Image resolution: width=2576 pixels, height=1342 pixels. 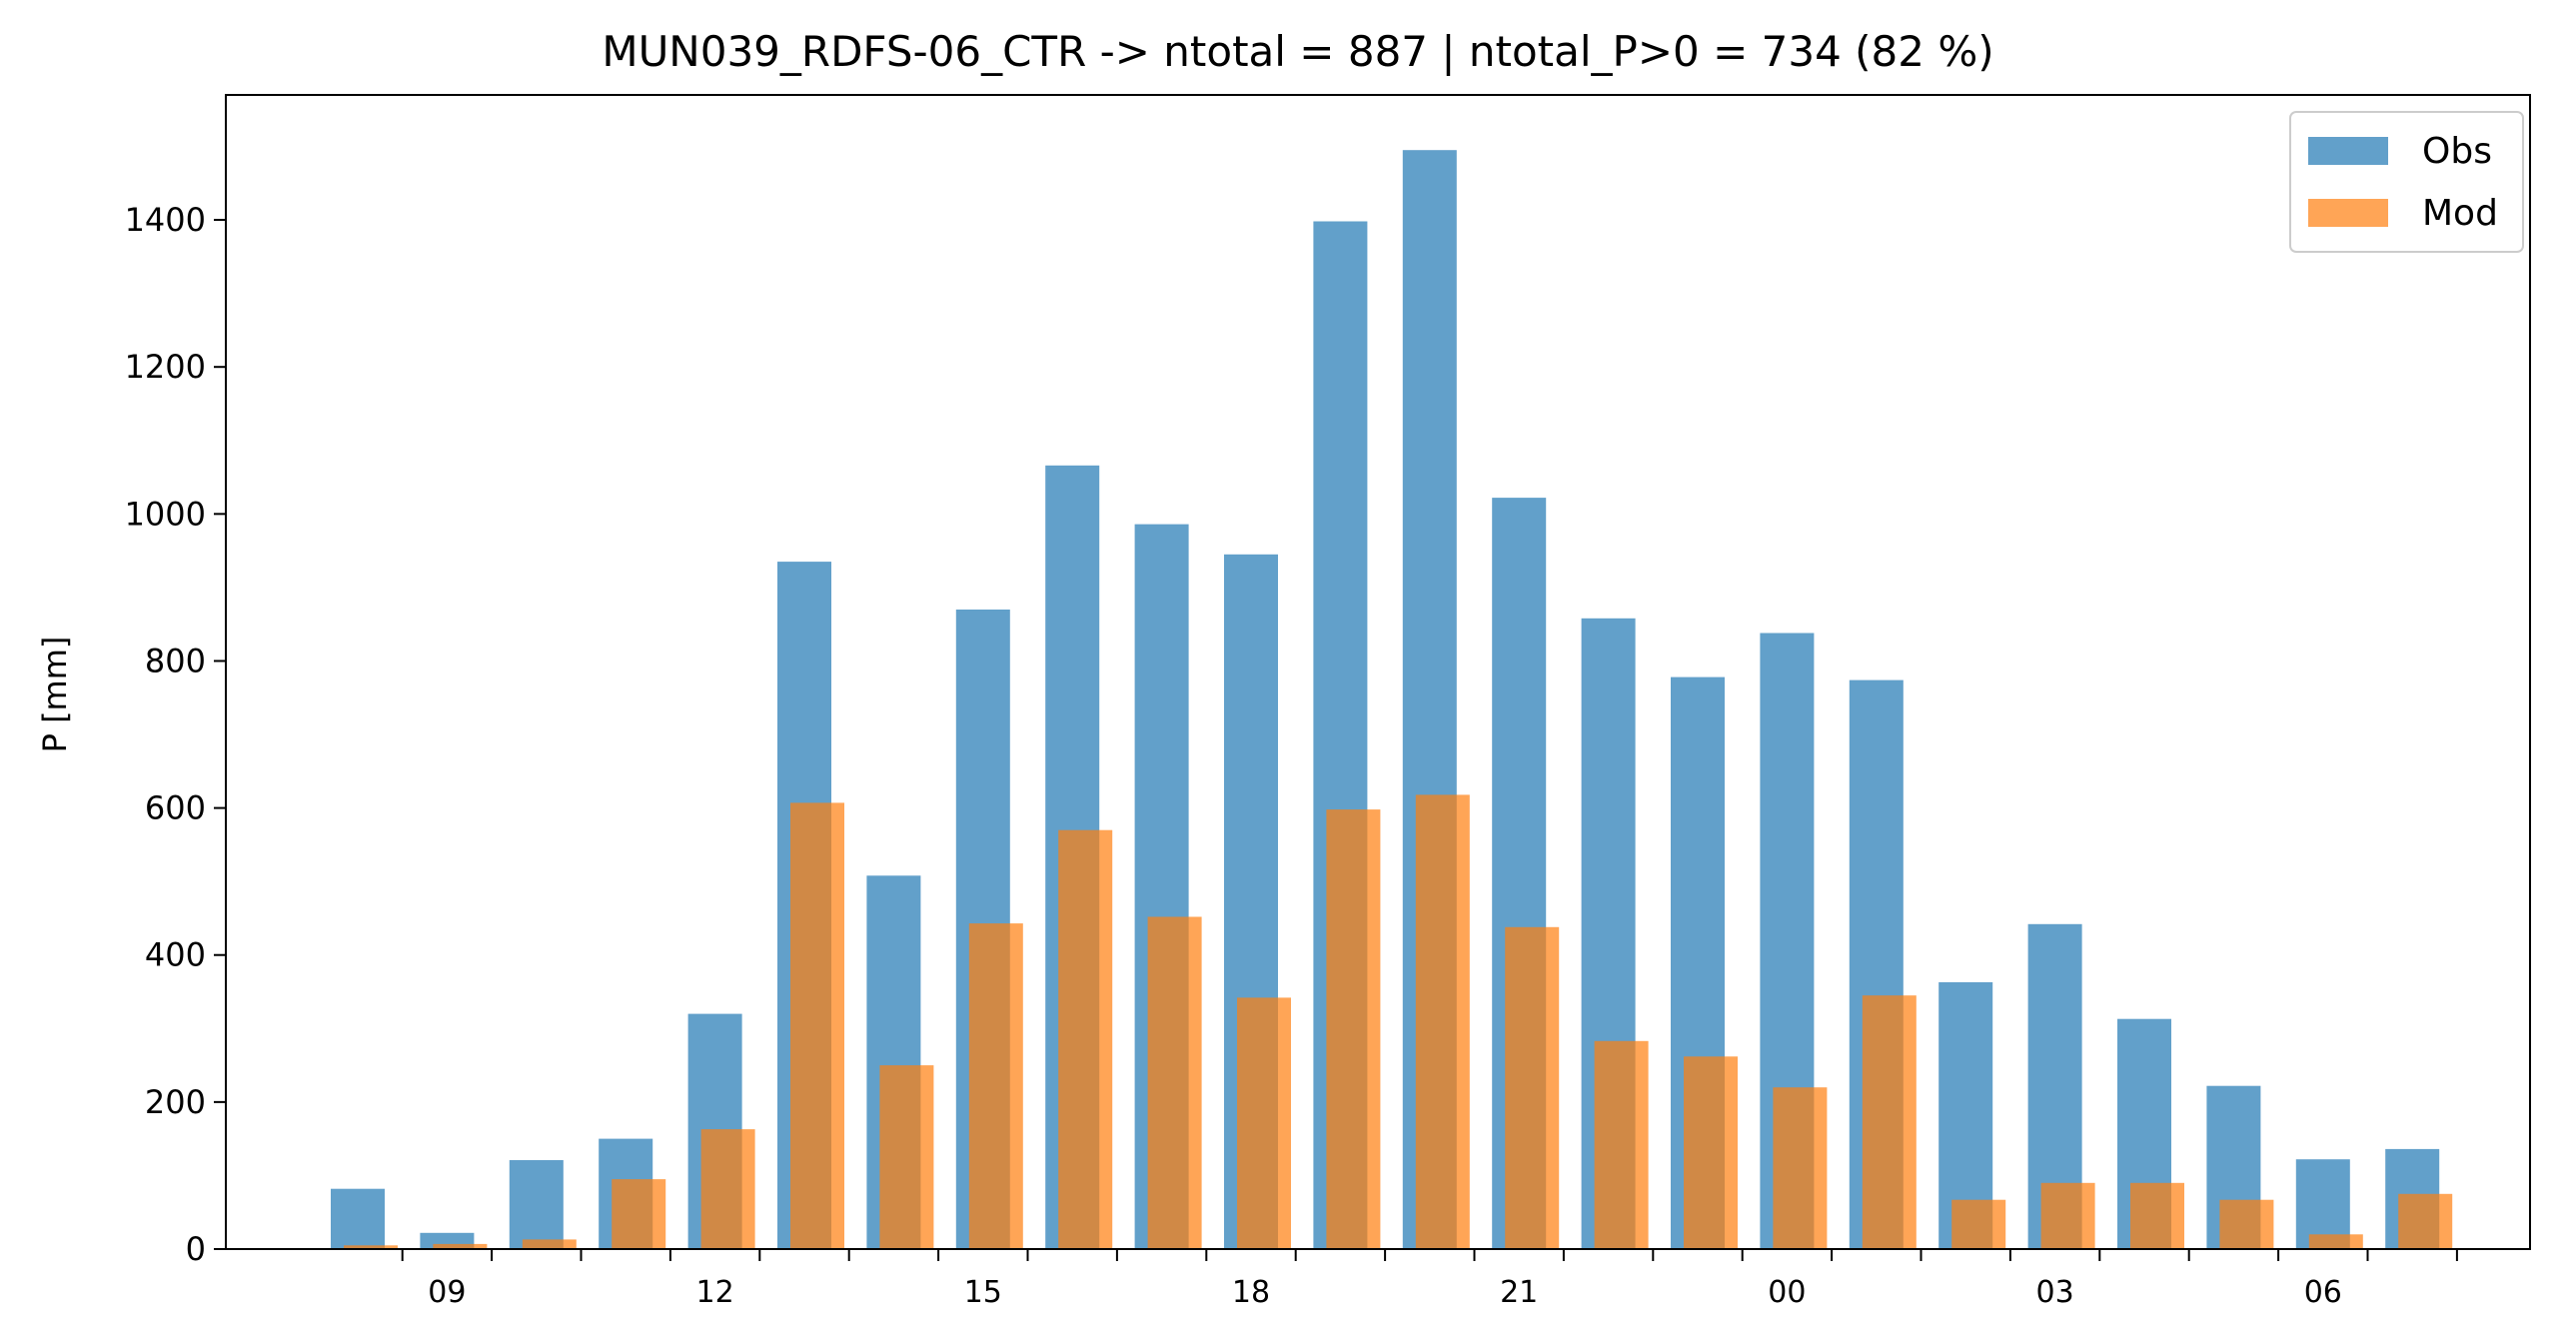 I want to click on legend-label-mod: Mod, so click(x=2460, y=213).